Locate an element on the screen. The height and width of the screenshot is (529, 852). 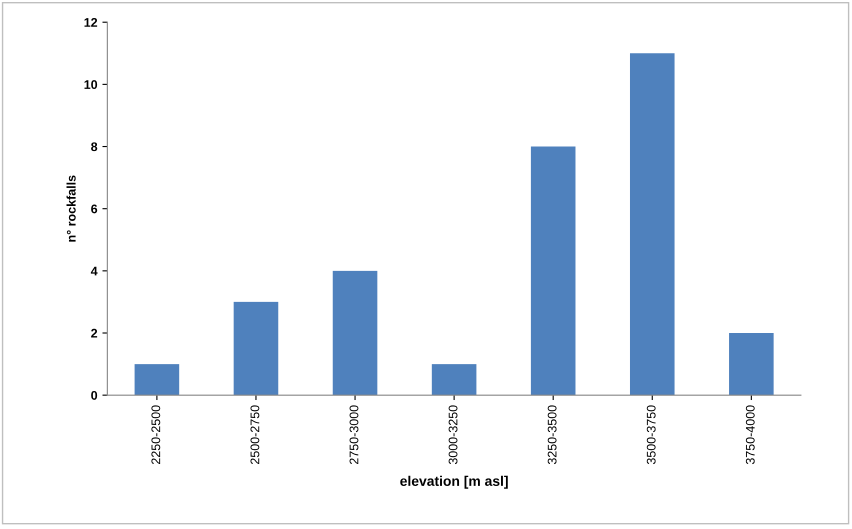
x-axis-title: elevation [m asl] is located at coordinates (454, 482).